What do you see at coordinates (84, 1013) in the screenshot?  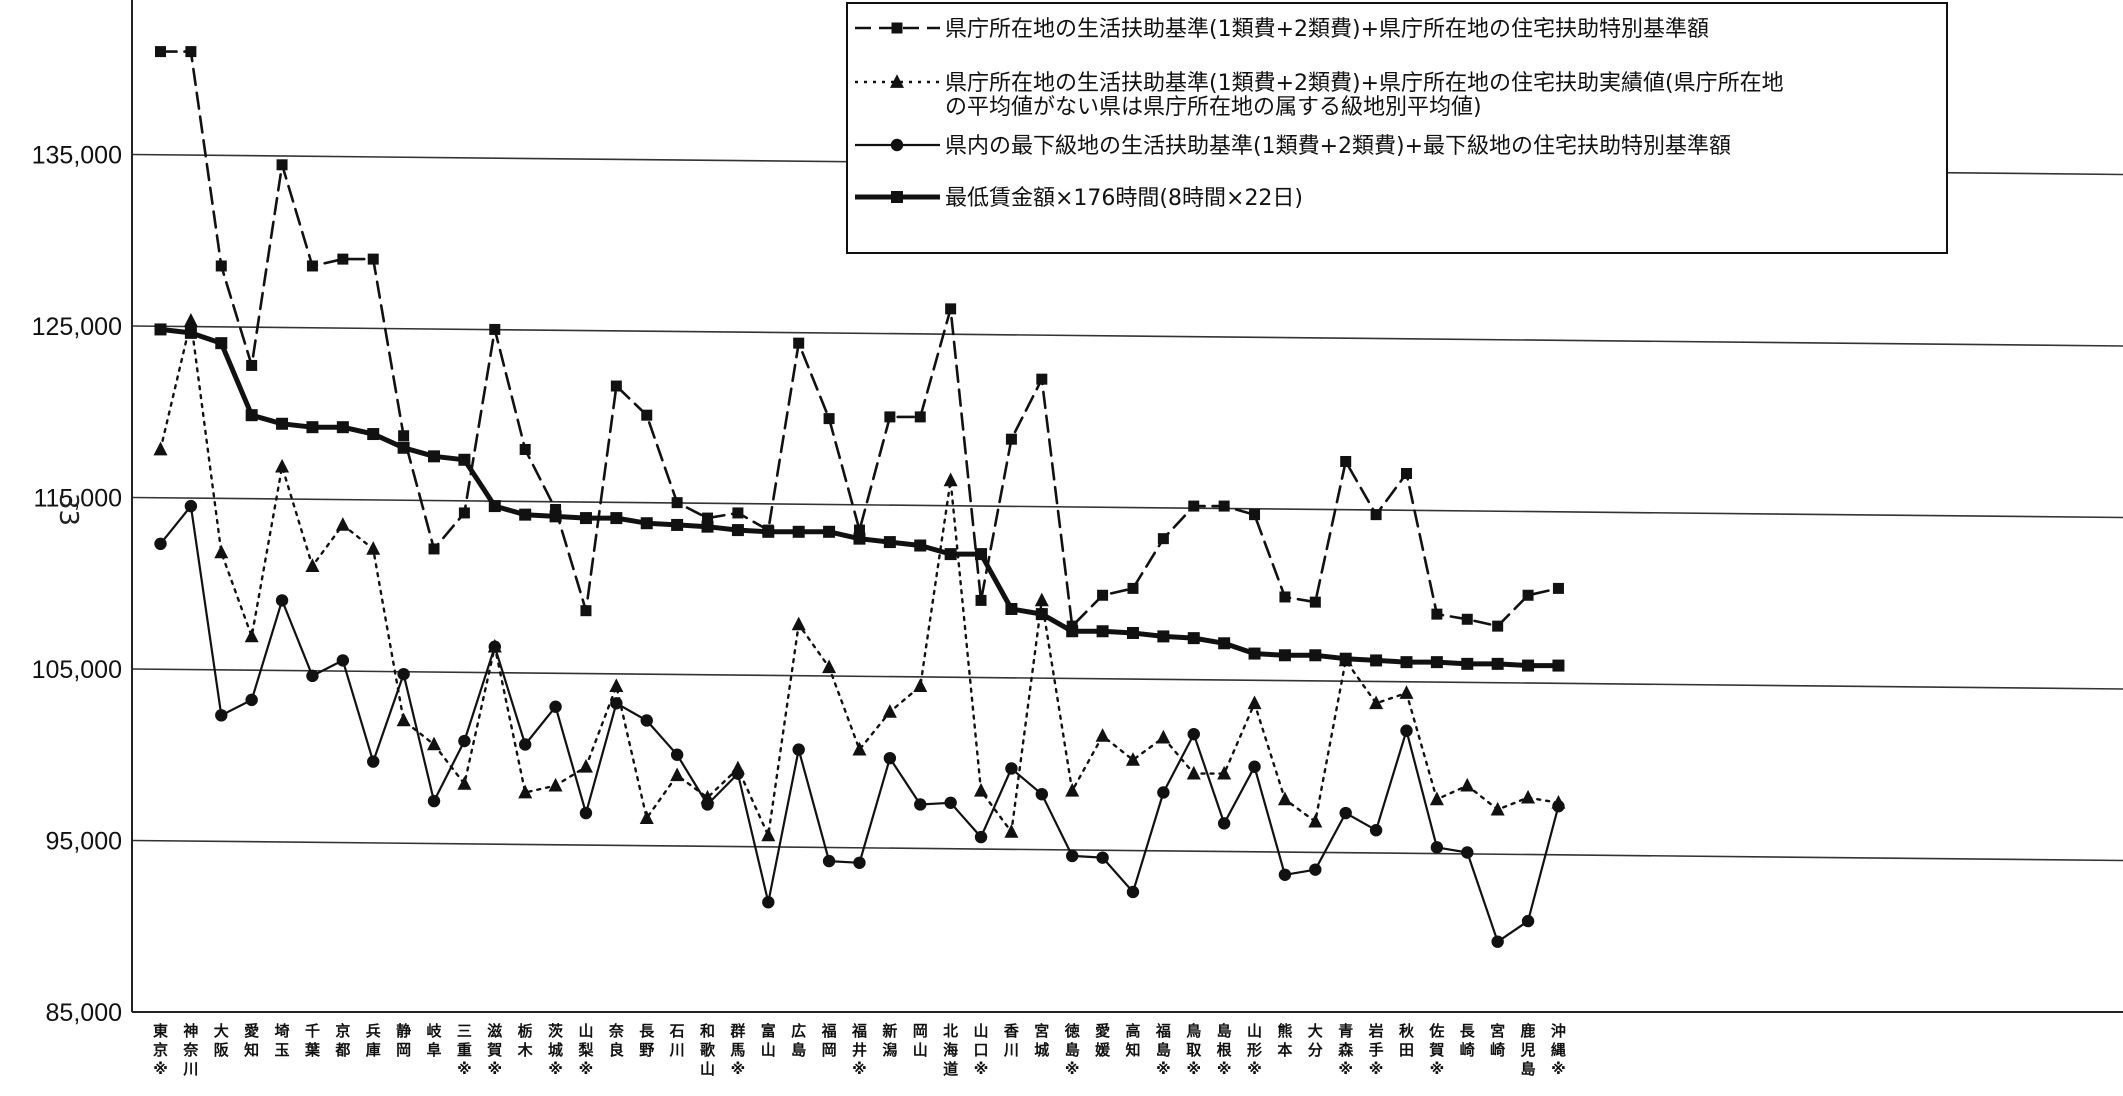 I see `y-tick-label: 85,000` at bounding box center [84, 1013].